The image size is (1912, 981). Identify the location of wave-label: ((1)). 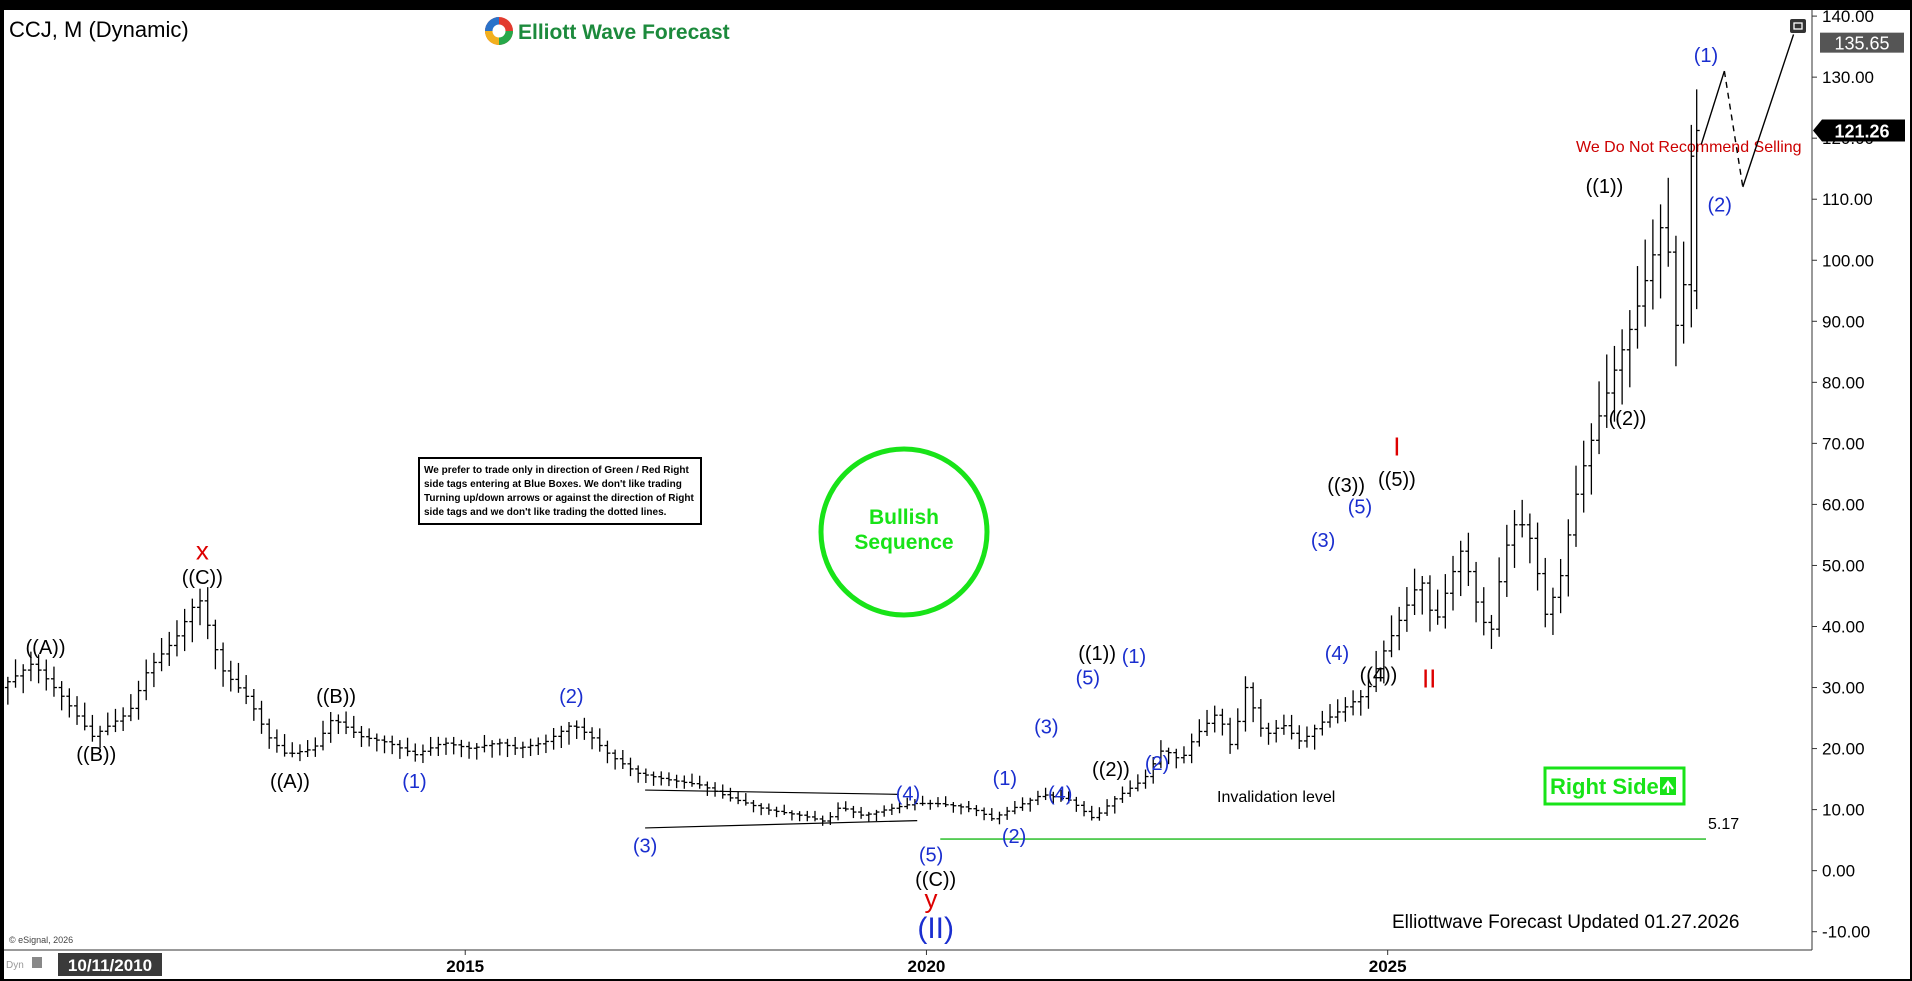
(1605, 187).